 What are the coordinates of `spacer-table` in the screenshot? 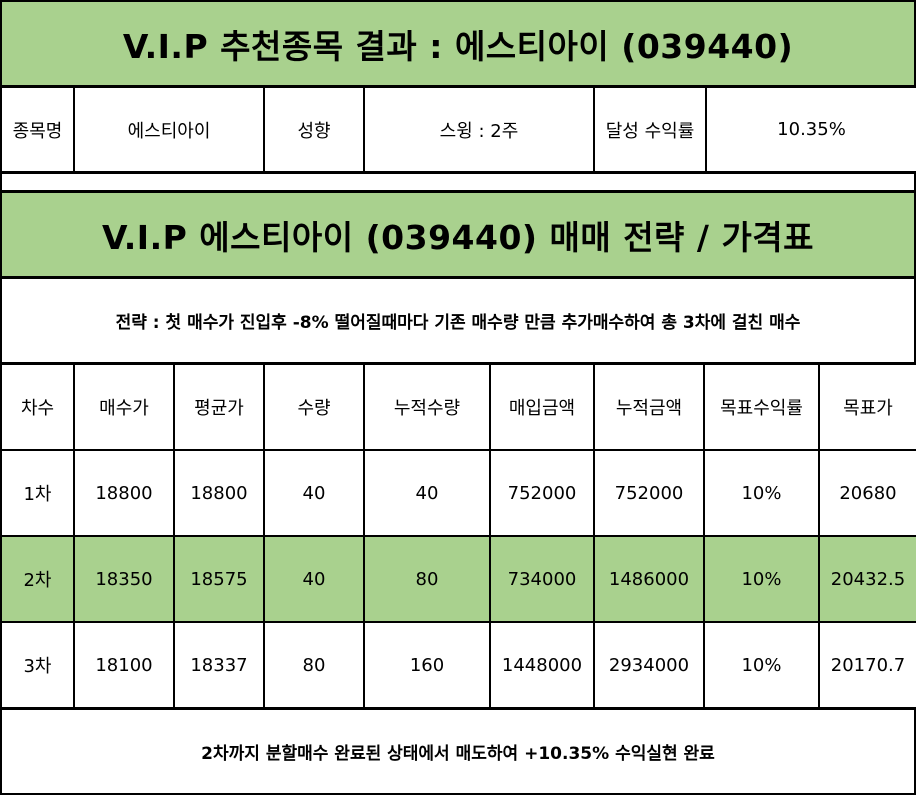 It's located at (458, 182).